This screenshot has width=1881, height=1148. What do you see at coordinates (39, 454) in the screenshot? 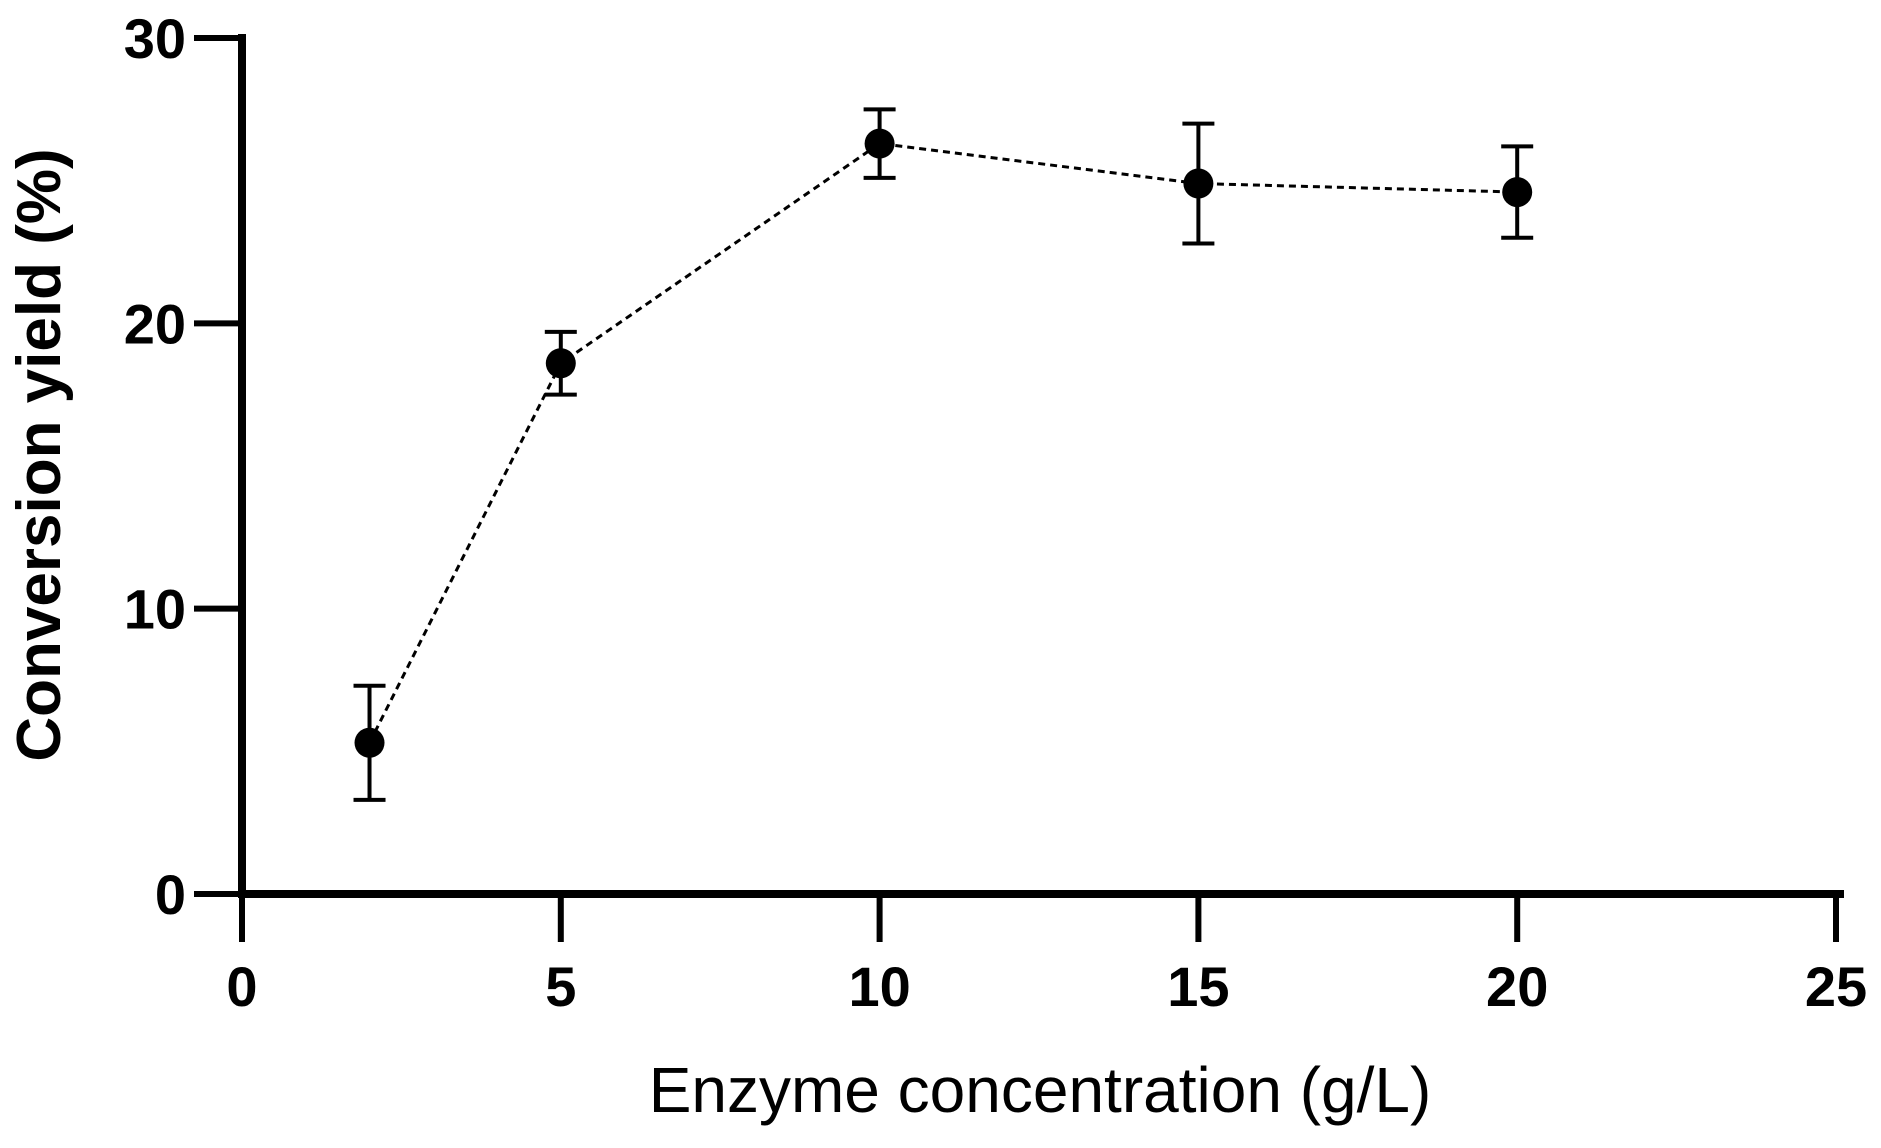
I see `y-axis-title: Conversion yield (%)` at bounding box center [39, 454].